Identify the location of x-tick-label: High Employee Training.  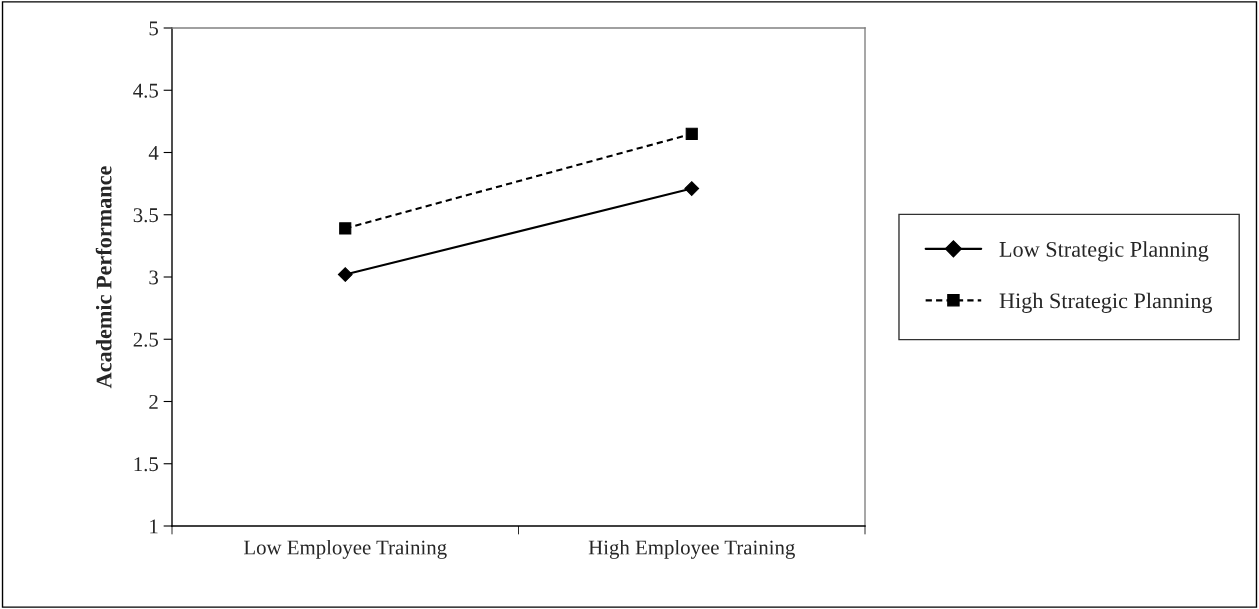
(691, 549).